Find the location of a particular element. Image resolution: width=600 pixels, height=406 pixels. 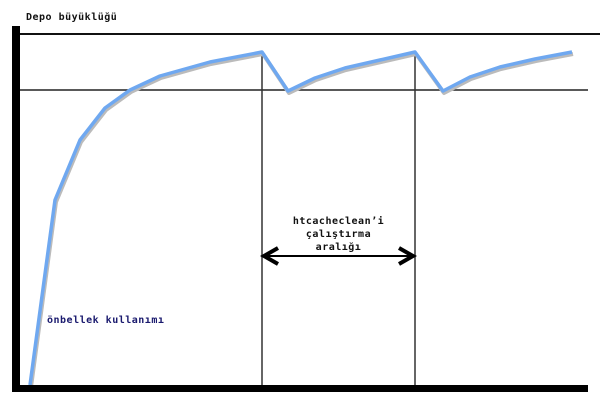

interval-label: htcacheclean’i çalıştırma aralığı is located at coordinates (338, 234).